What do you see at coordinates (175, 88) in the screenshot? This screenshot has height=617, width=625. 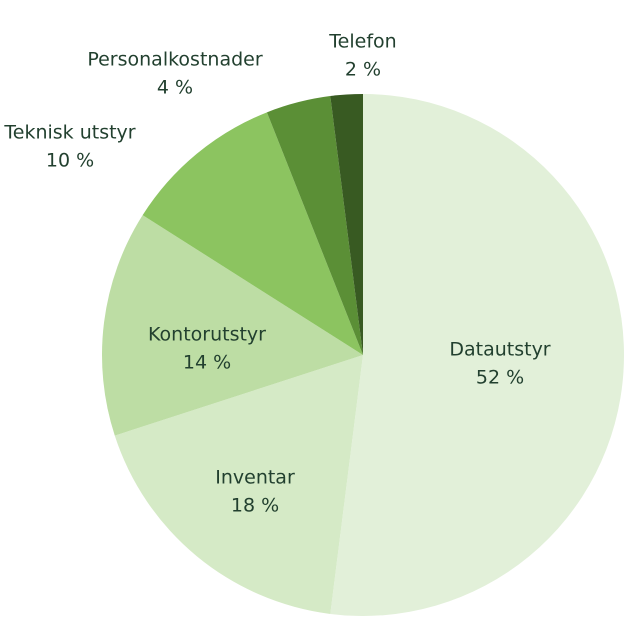 I see `slice-value-label: 4 %` at bounding box center [175, 88].